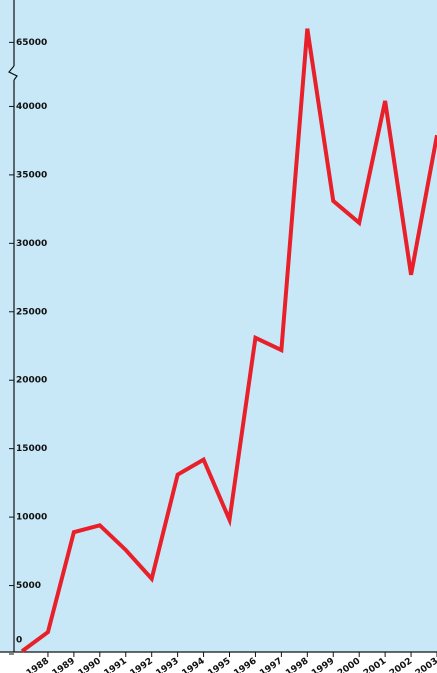 This screenshot has height=673, width=437. I want to click on x-tick-label: 1994, so click(193, 664).